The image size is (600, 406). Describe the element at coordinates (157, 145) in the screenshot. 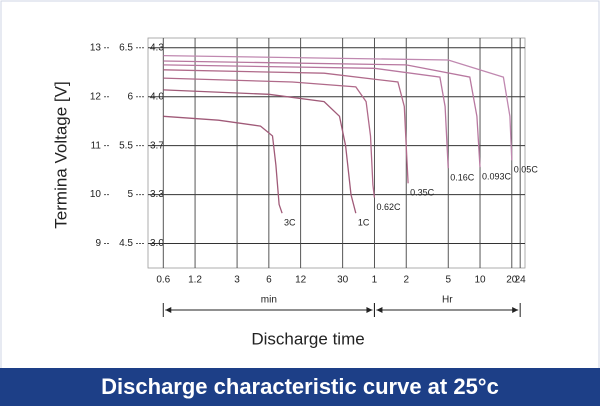

I see `y3-tick-label: 3.7` at that location.